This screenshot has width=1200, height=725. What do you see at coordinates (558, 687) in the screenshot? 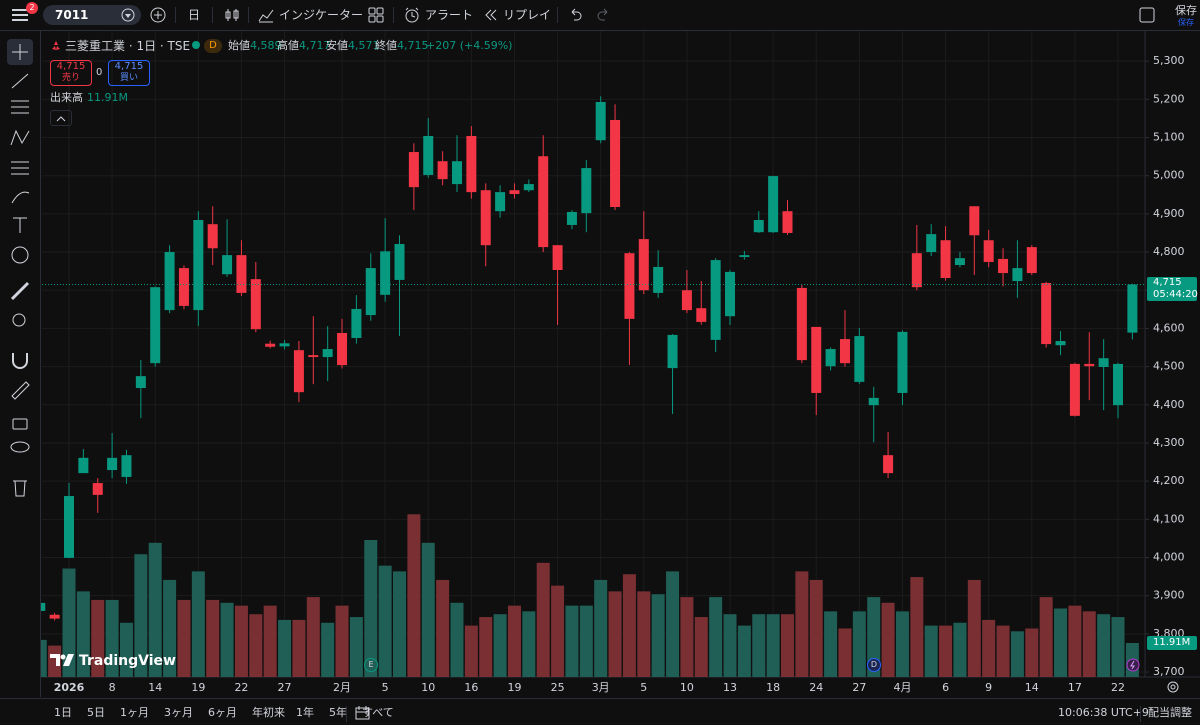
I see `x-tick-label: 25` at bounding box center [558, 687].